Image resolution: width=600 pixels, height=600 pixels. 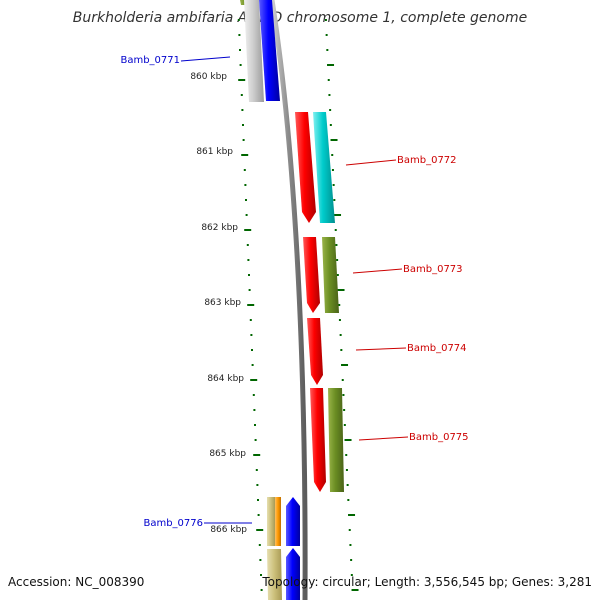 I want to click on gene-label-bamb0774: Bamb_0774, so click(x=437, y=348).